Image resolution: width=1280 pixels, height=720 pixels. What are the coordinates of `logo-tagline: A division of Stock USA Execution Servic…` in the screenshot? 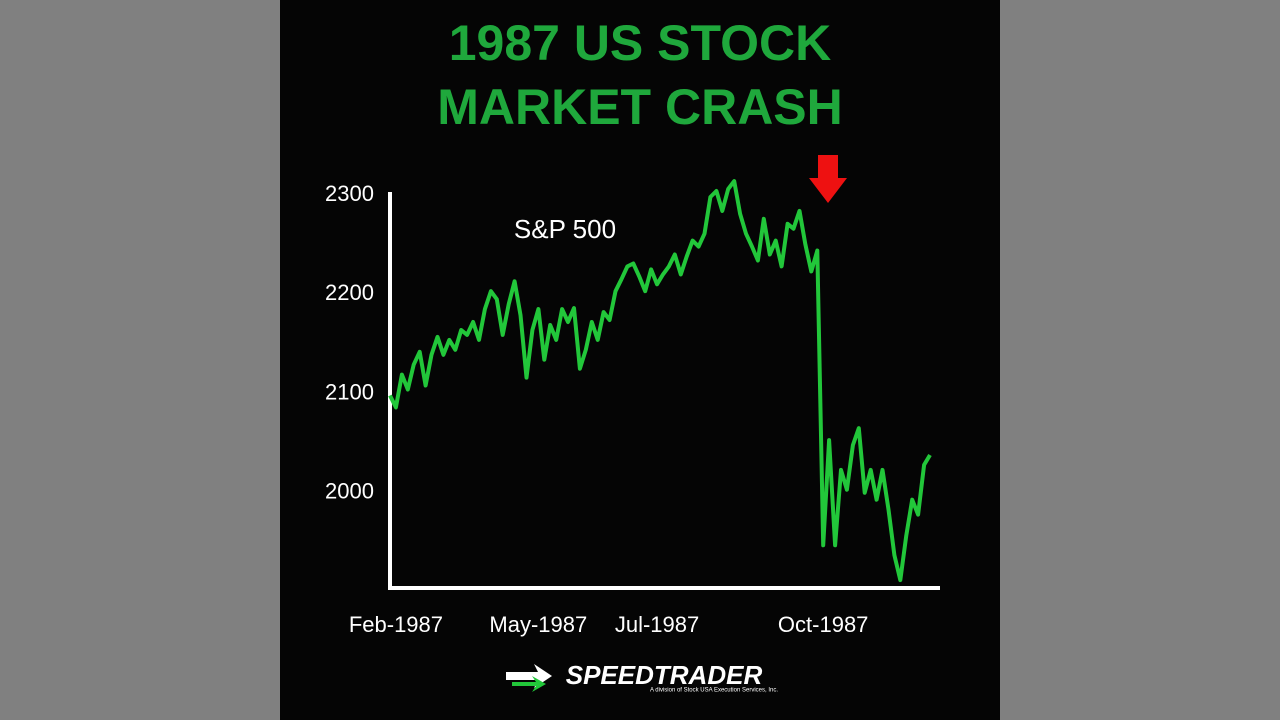 It's located at (714, 691).